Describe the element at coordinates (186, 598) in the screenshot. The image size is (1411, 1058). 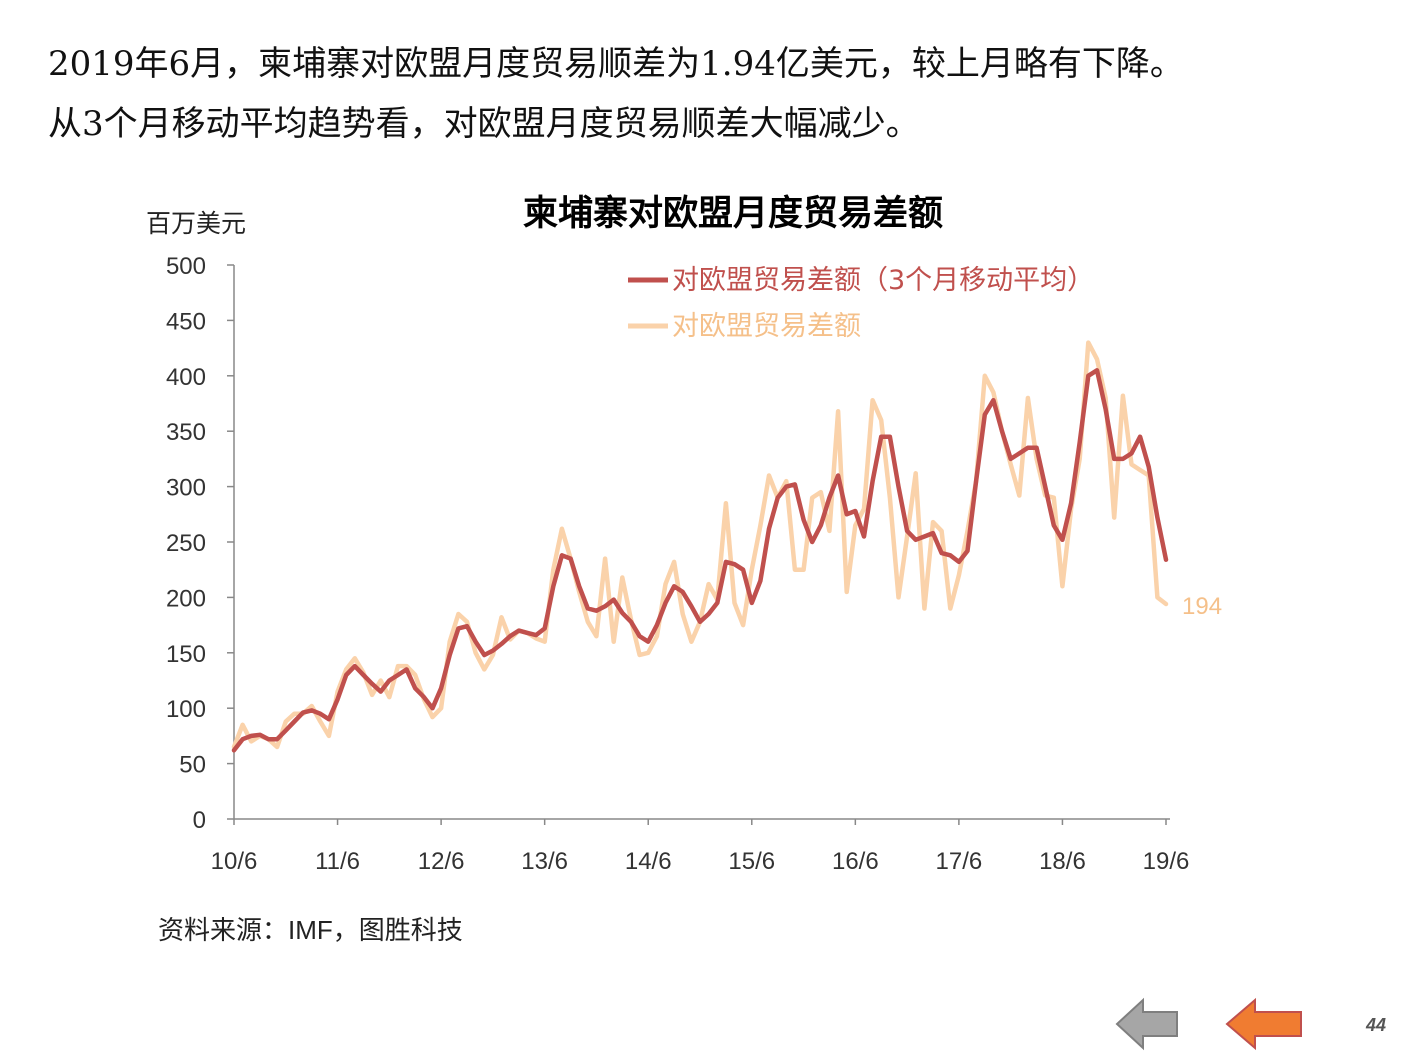
I see `y-tick-label: 200` at that location.